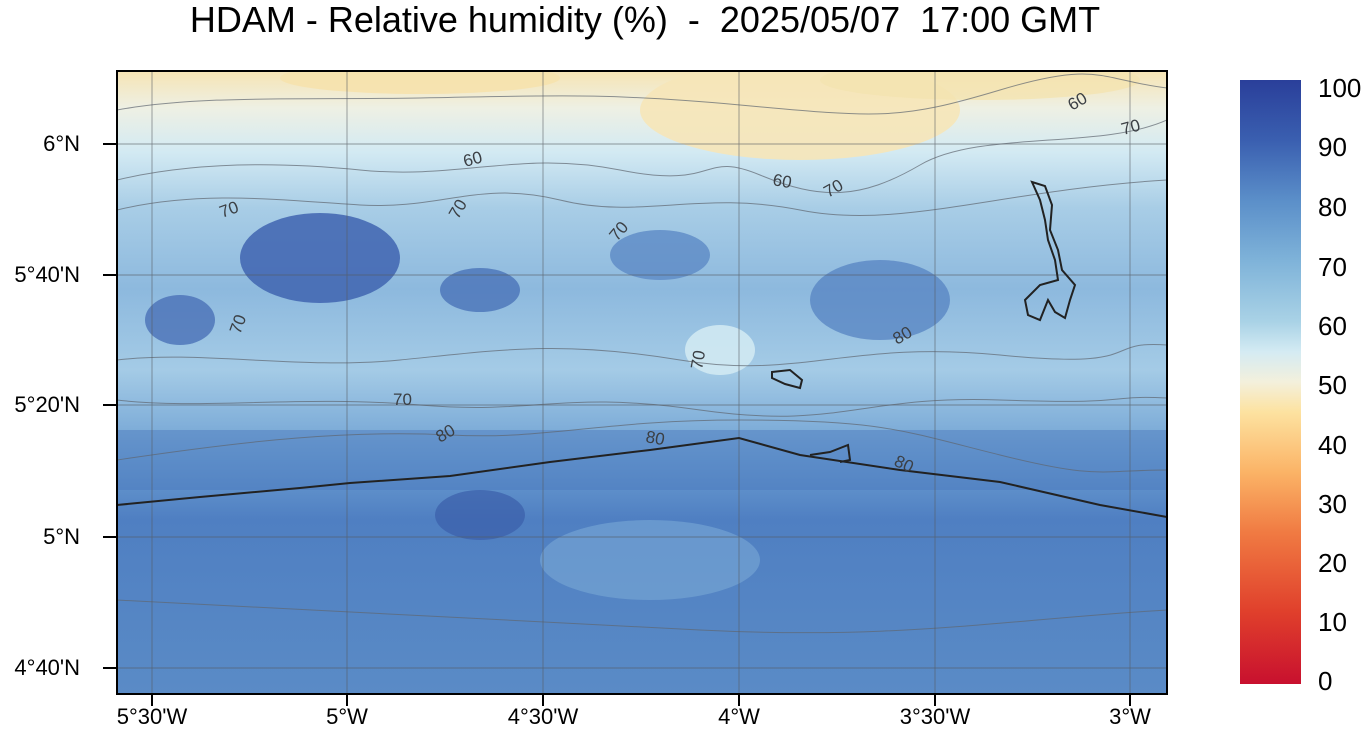 The image size is (1368, 753). What do you see at coordinates (47, 274) in the screenshot?
I see `lat-label: 5°40'N` at bounding box center [47, 274].